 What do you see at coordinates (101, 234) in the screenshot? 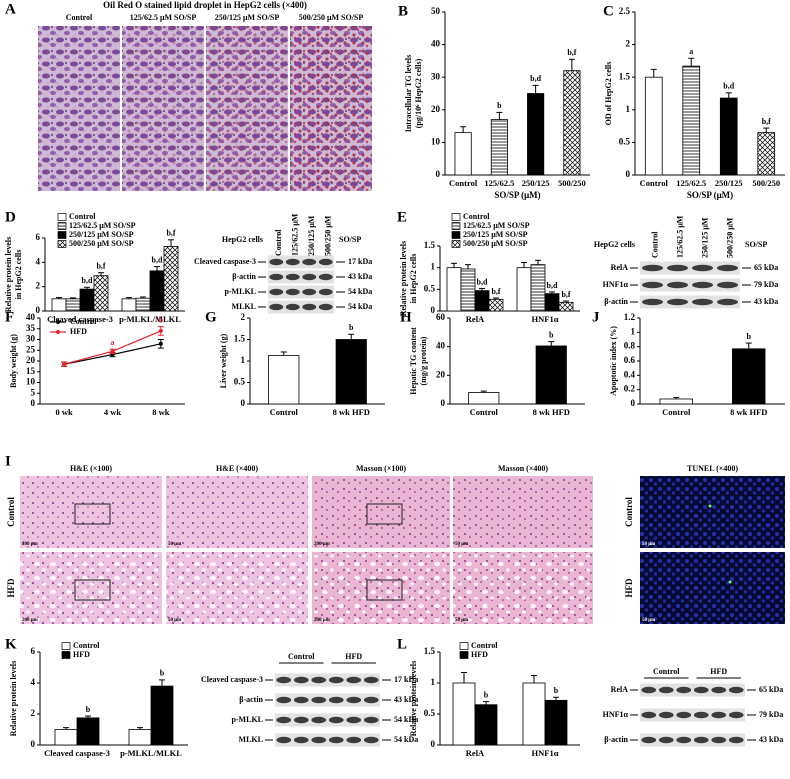
I see `legend-label: 250/125 μM SO/SP` at bounding box center [101, 234].